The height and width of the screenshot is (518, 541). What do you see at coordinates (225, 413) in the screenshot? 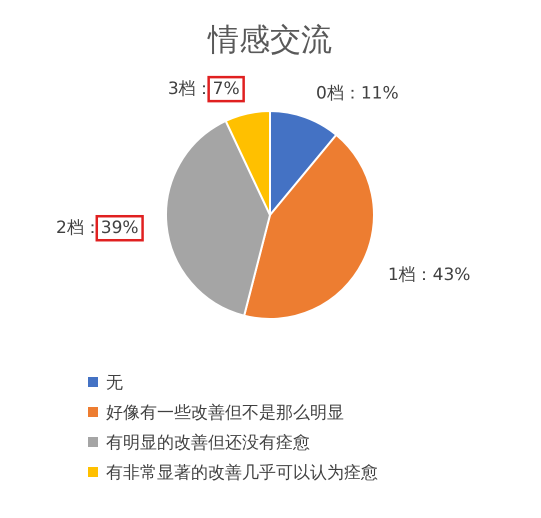
I see `legend-label: 好像有一些改善但不是那么明显` at bounding box center [225, 413].